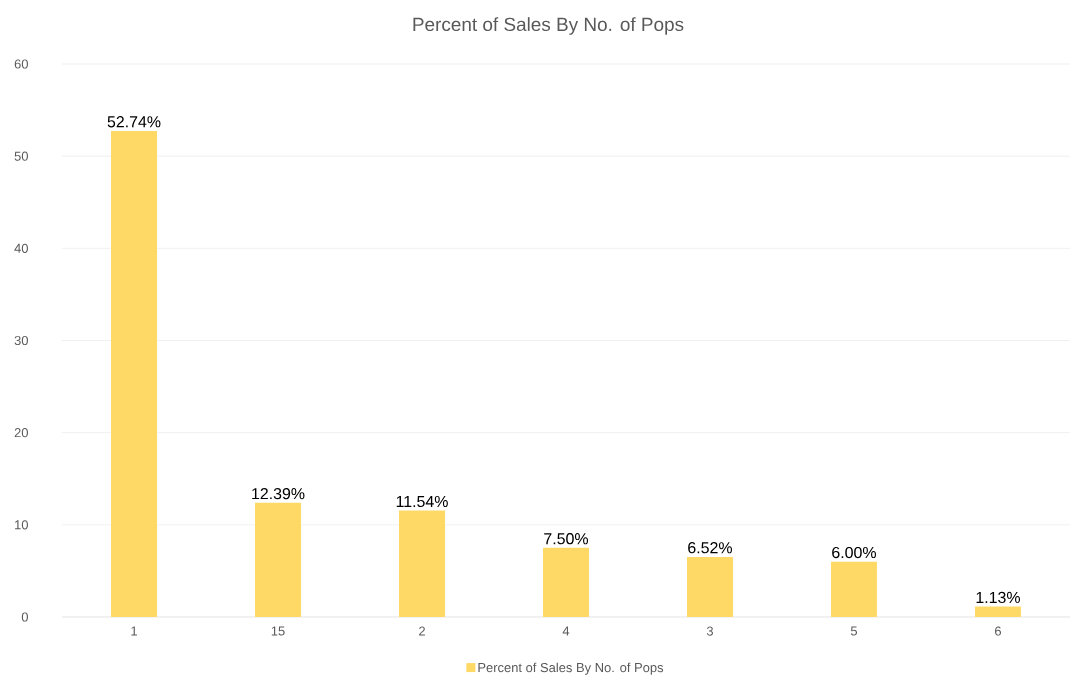  I want to click on x-tick-label: 3, so click(710, 631).